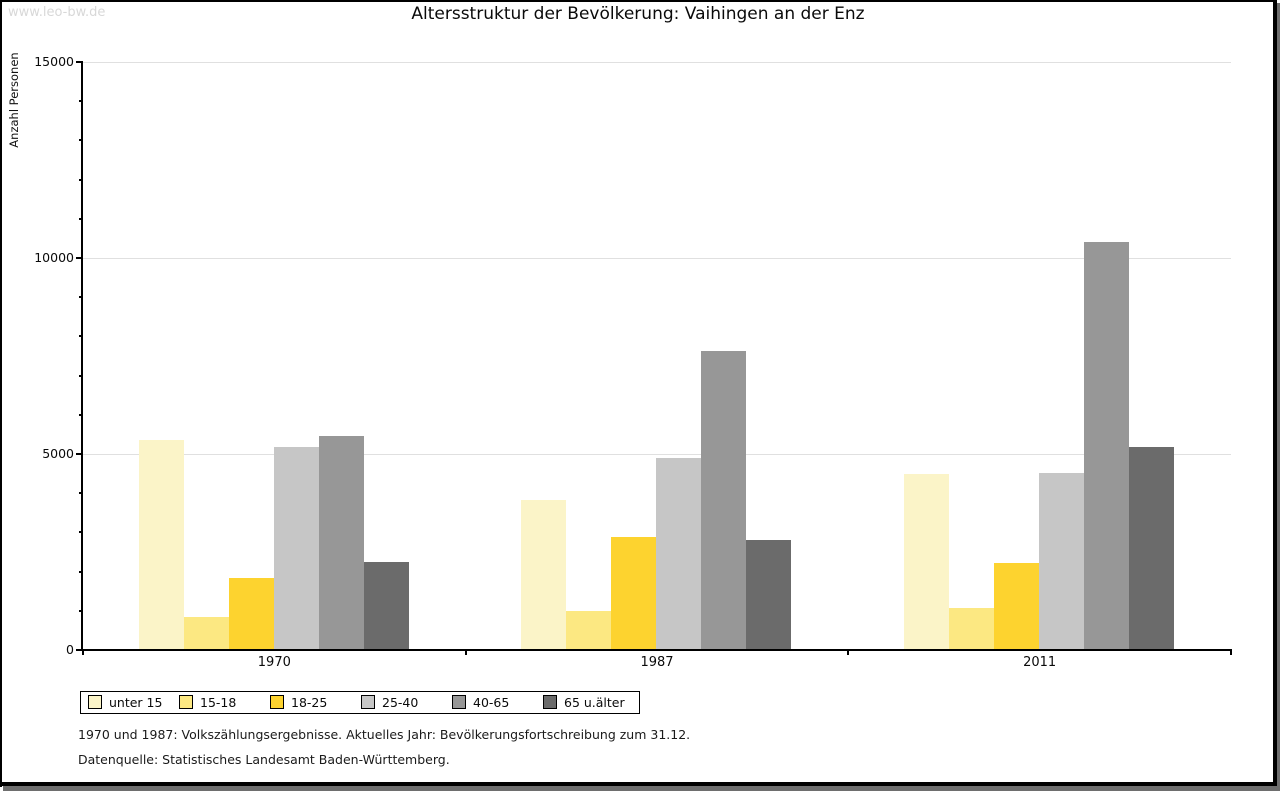  What do you see at coordinates (309, 702) in the screenshot?
I see `legend-label-18-25: 18-25` at bounding box center [309, 702].